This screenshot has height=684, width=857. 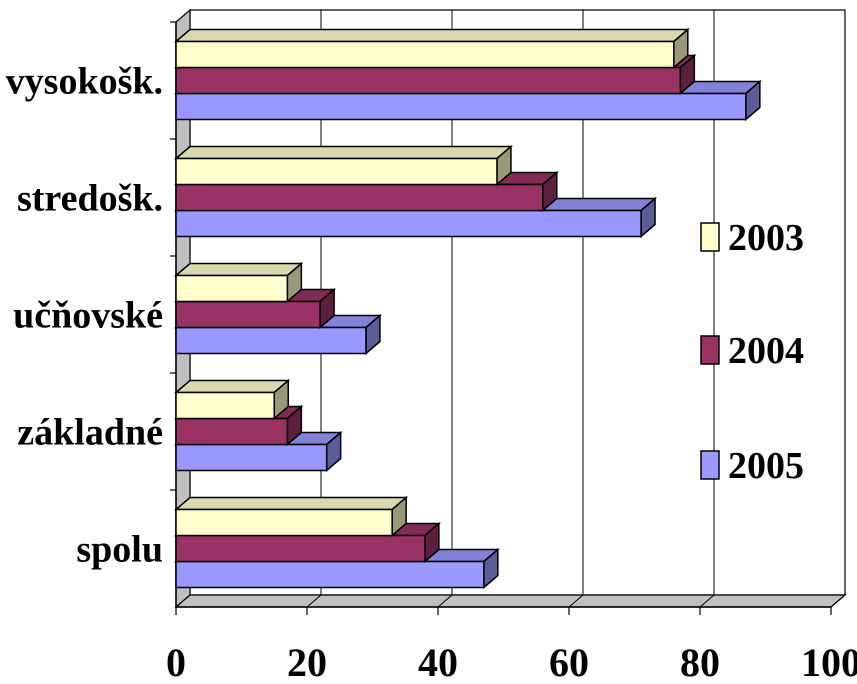 What do you see at coordinates (90, 199) in the screenshot?
I see `category-label: stredošk.` at bounding box center [90, 199].